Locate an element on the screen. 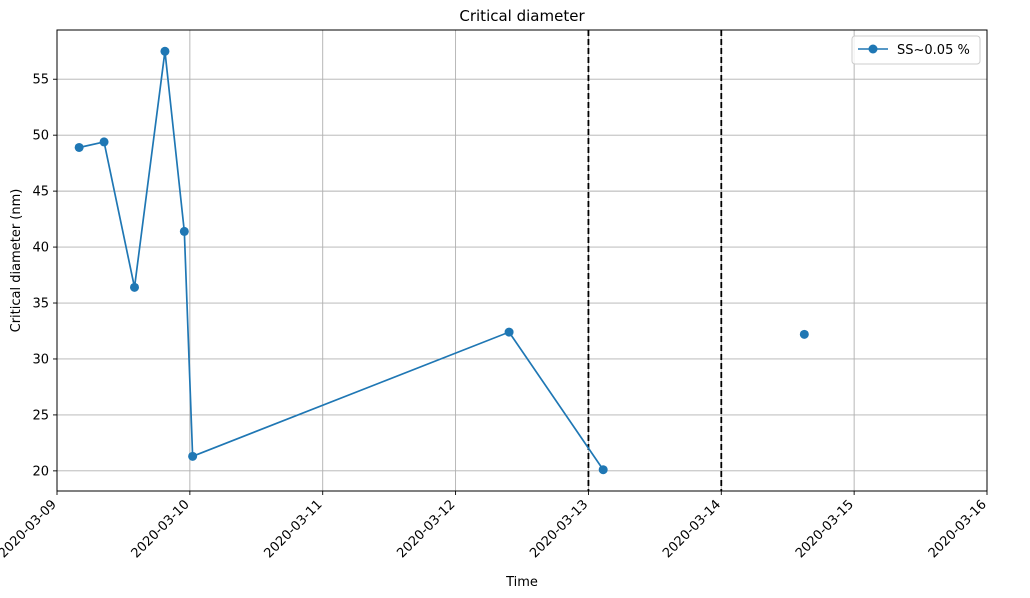  y-tick-label: 35 is located at coordinates (40, 304).